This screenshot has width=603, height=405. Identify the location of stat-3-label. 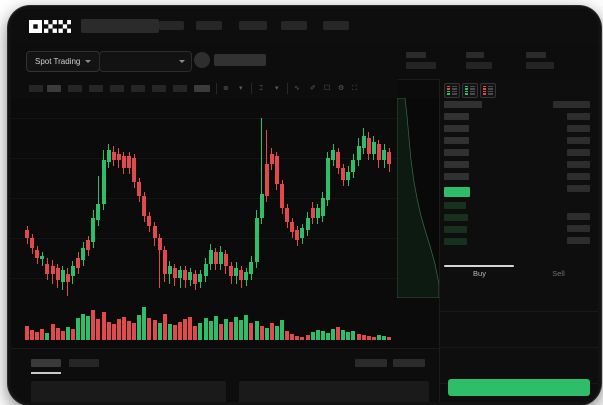
(536, 55).